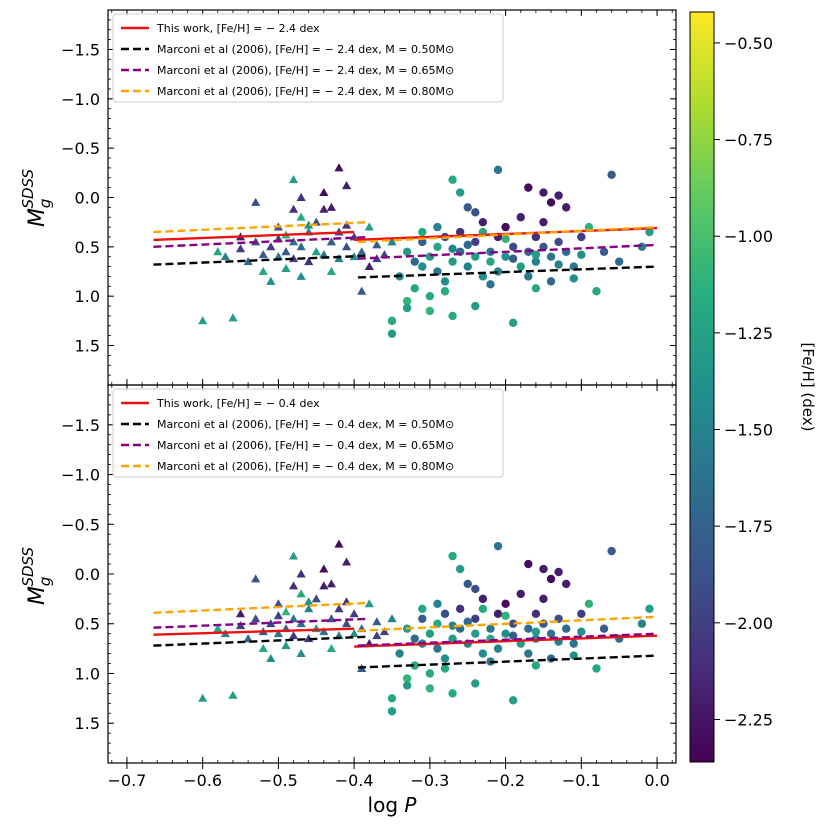  What do you see at coordinates (80, 99) in the screenshot?
I see `y-tick-label: −1.0` at bounding box center [80, 99].